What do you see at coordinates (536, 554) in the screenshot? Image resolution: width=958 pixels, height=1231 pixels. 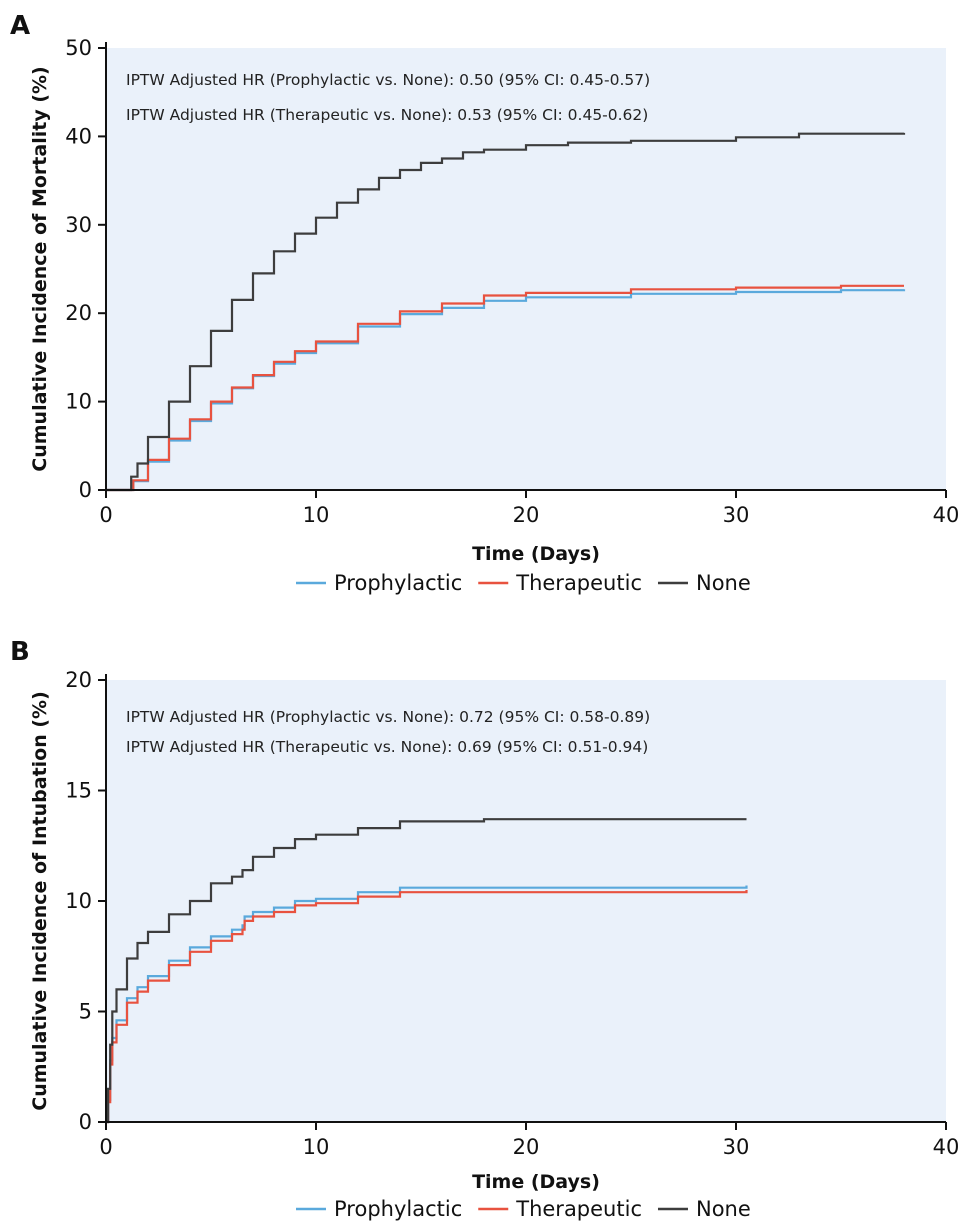 I see `x-axis-title-a: Time (Days)` at bounding box center [536, 554].